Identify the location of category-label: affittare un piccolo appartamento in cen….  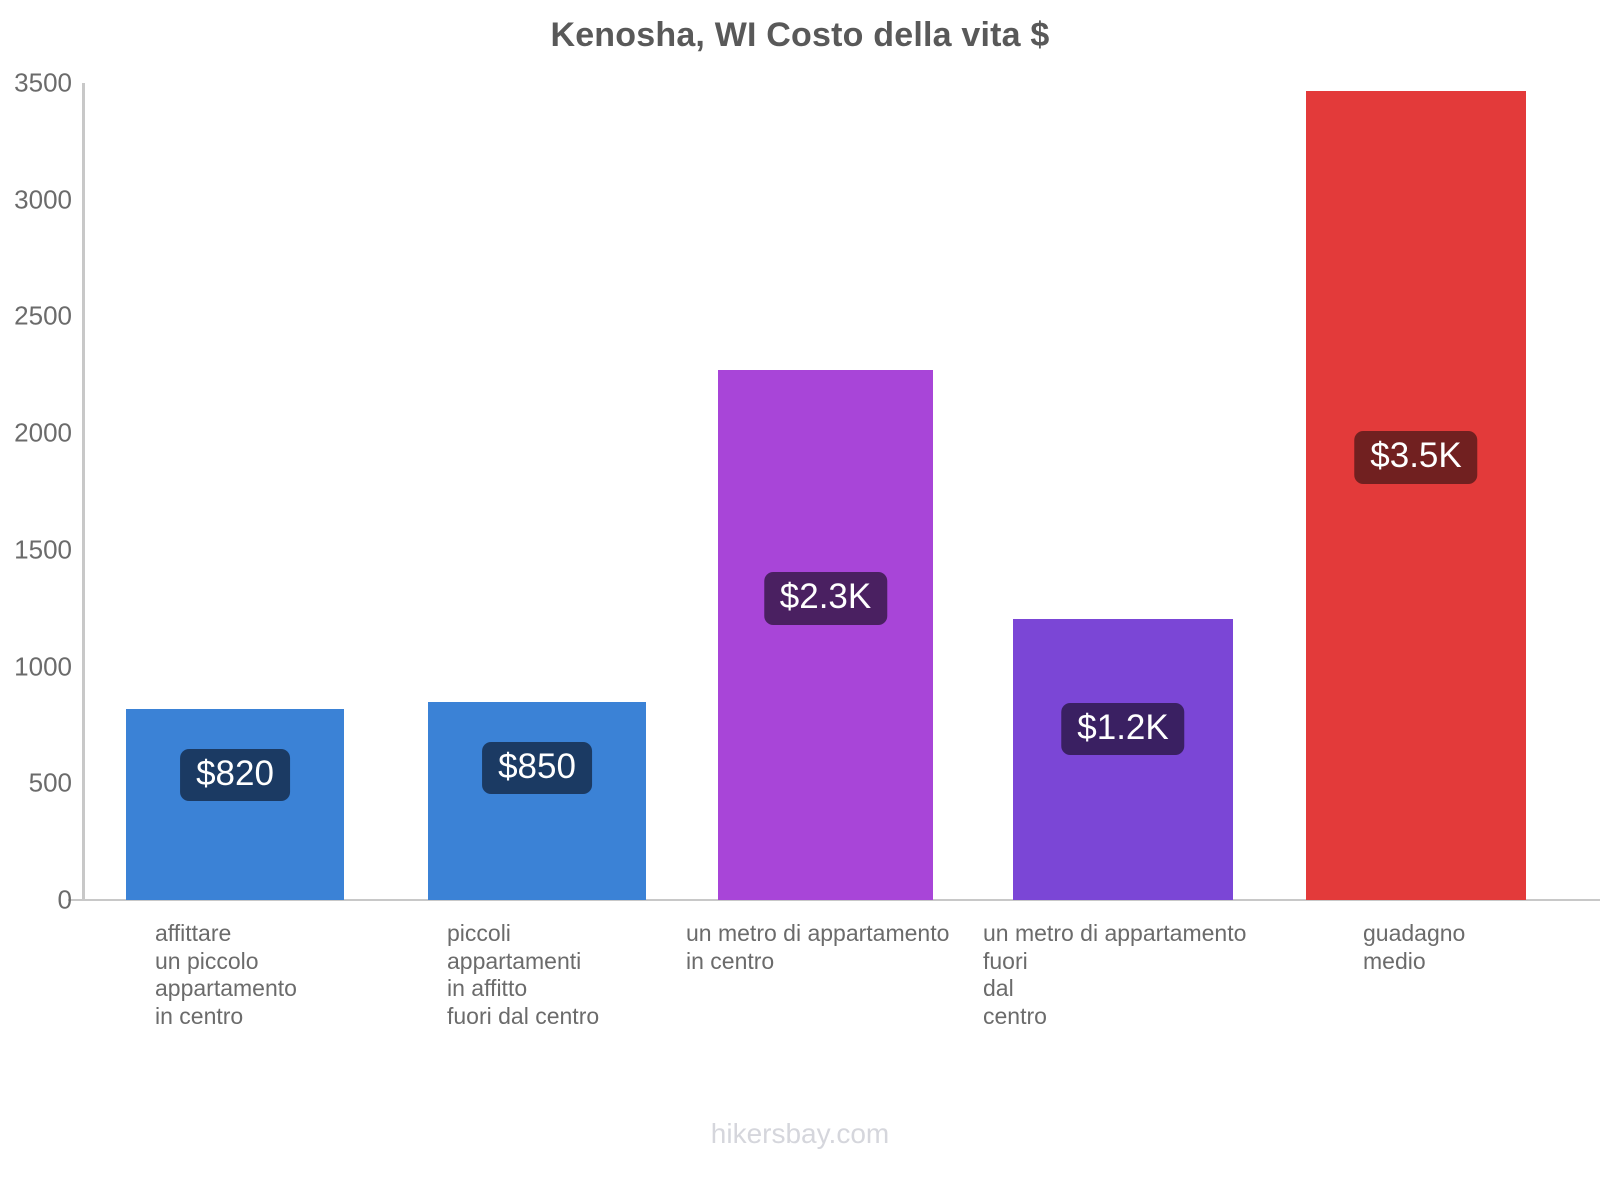
(226, 974).